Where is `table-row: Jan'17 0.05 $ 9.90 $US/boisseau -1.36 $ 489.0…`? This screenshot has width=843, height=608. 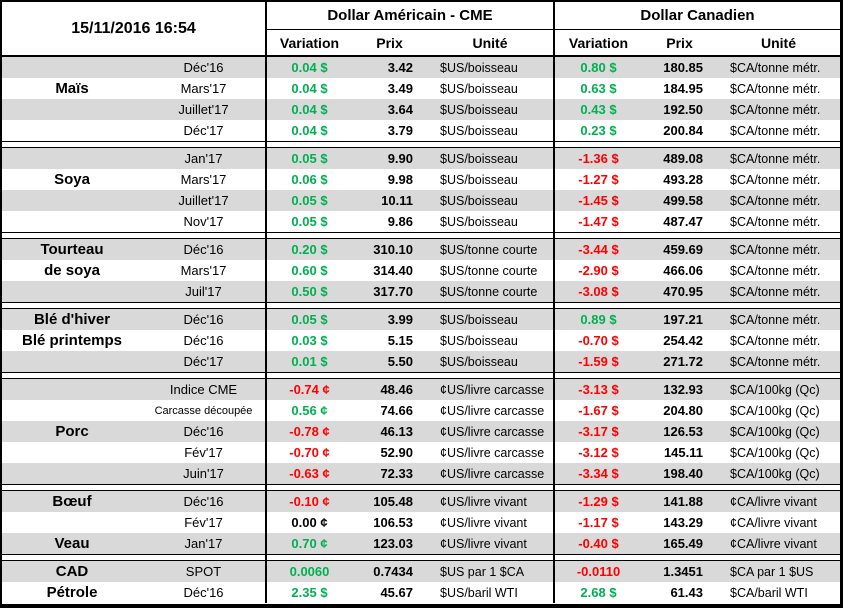
table-row: Jan'17 0.05 $ 9.90 $US/boisseau -1.36 $ 489.0… is located at coordinates (421, 158).